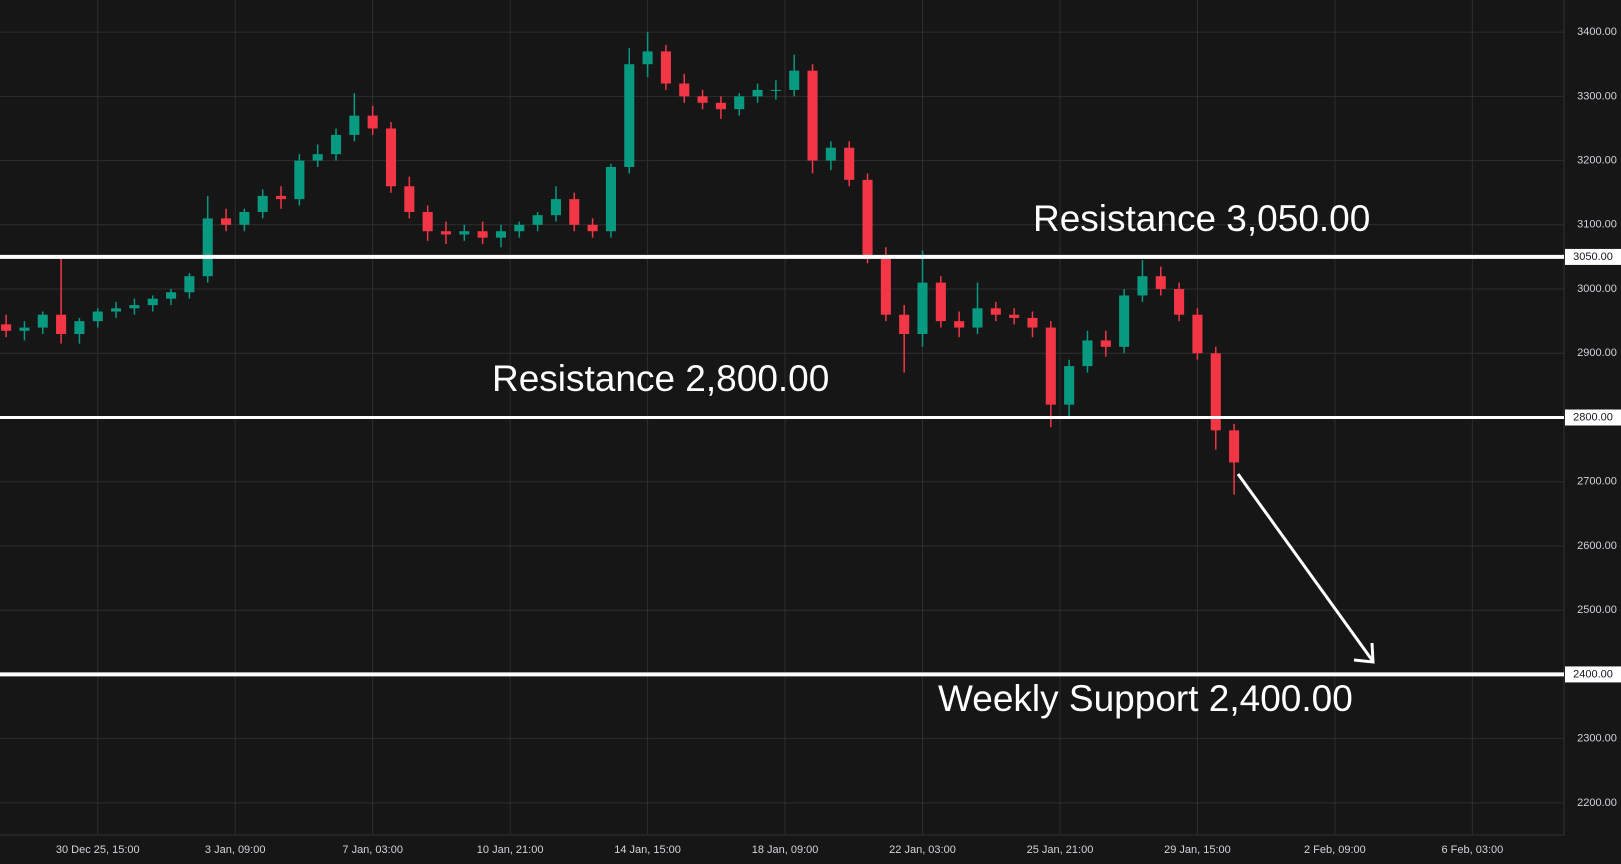  Describe the element at coordinates (1597, 610) in the screenshot. I see `y-tick-label: 2500.00` at that location.